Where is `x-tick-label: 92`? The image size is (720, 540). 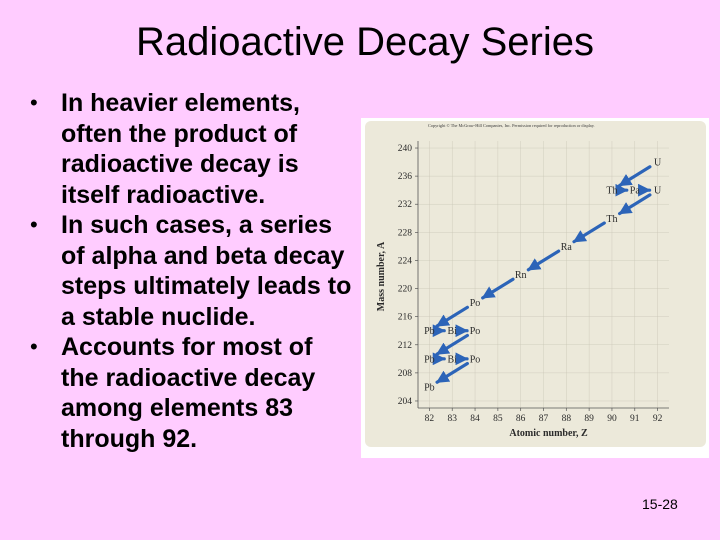 x-tick-label: 92 is located at coordinates (658, 419).